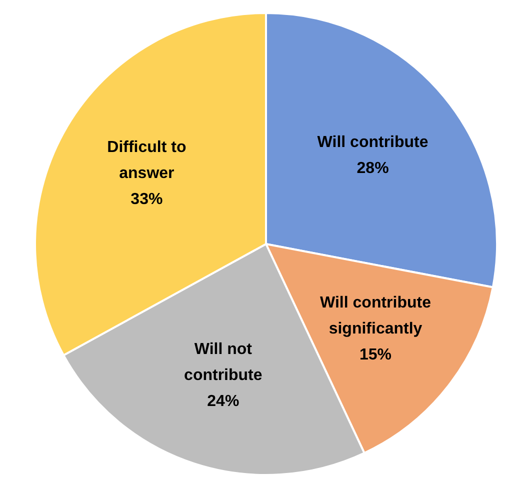 This screenshot has width=532, height=488. I want to click on data-label: 15%, so click(376, 355).